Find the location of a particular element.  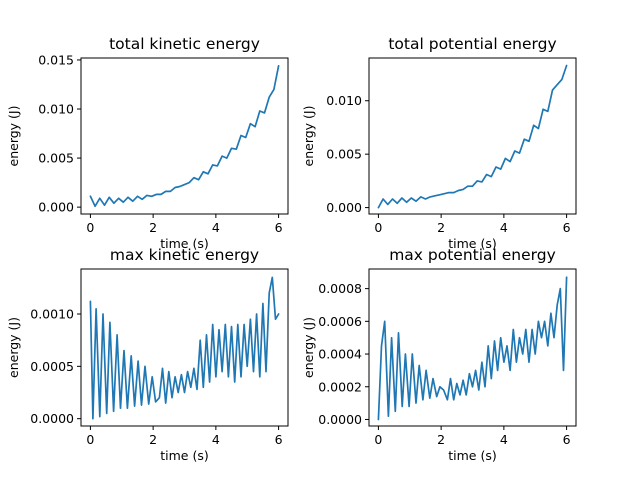

chart-title: max kinetic energy is located at coordinates (184, 255).